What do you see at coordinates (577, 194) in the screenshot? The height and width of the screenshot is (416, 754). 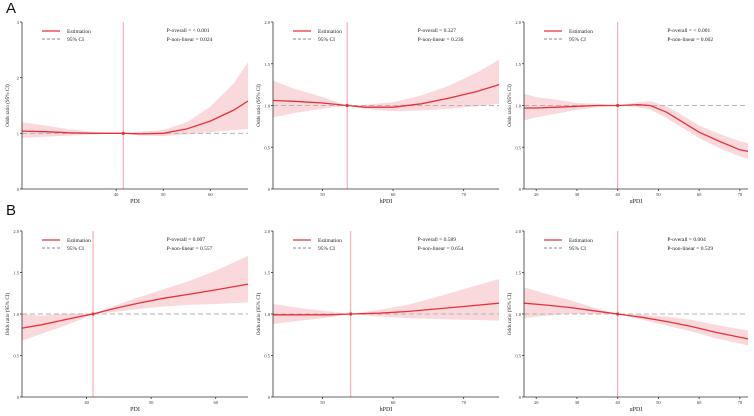 I see `x-tick-label: 30` at bounding box center [577, 194].